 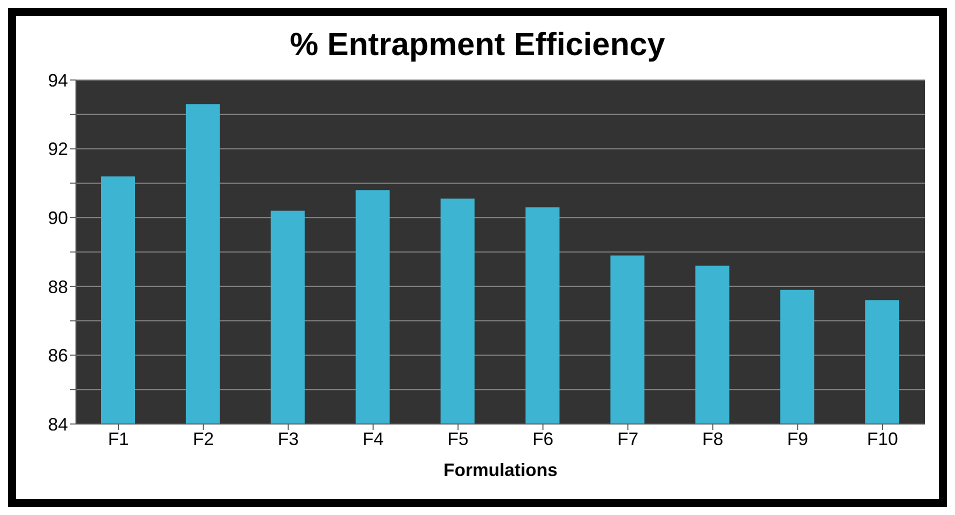 What do you see at coordinates (203, 438) in the screenshot?
I see `x-tick-label: F2` at bounding box center [203, 438].